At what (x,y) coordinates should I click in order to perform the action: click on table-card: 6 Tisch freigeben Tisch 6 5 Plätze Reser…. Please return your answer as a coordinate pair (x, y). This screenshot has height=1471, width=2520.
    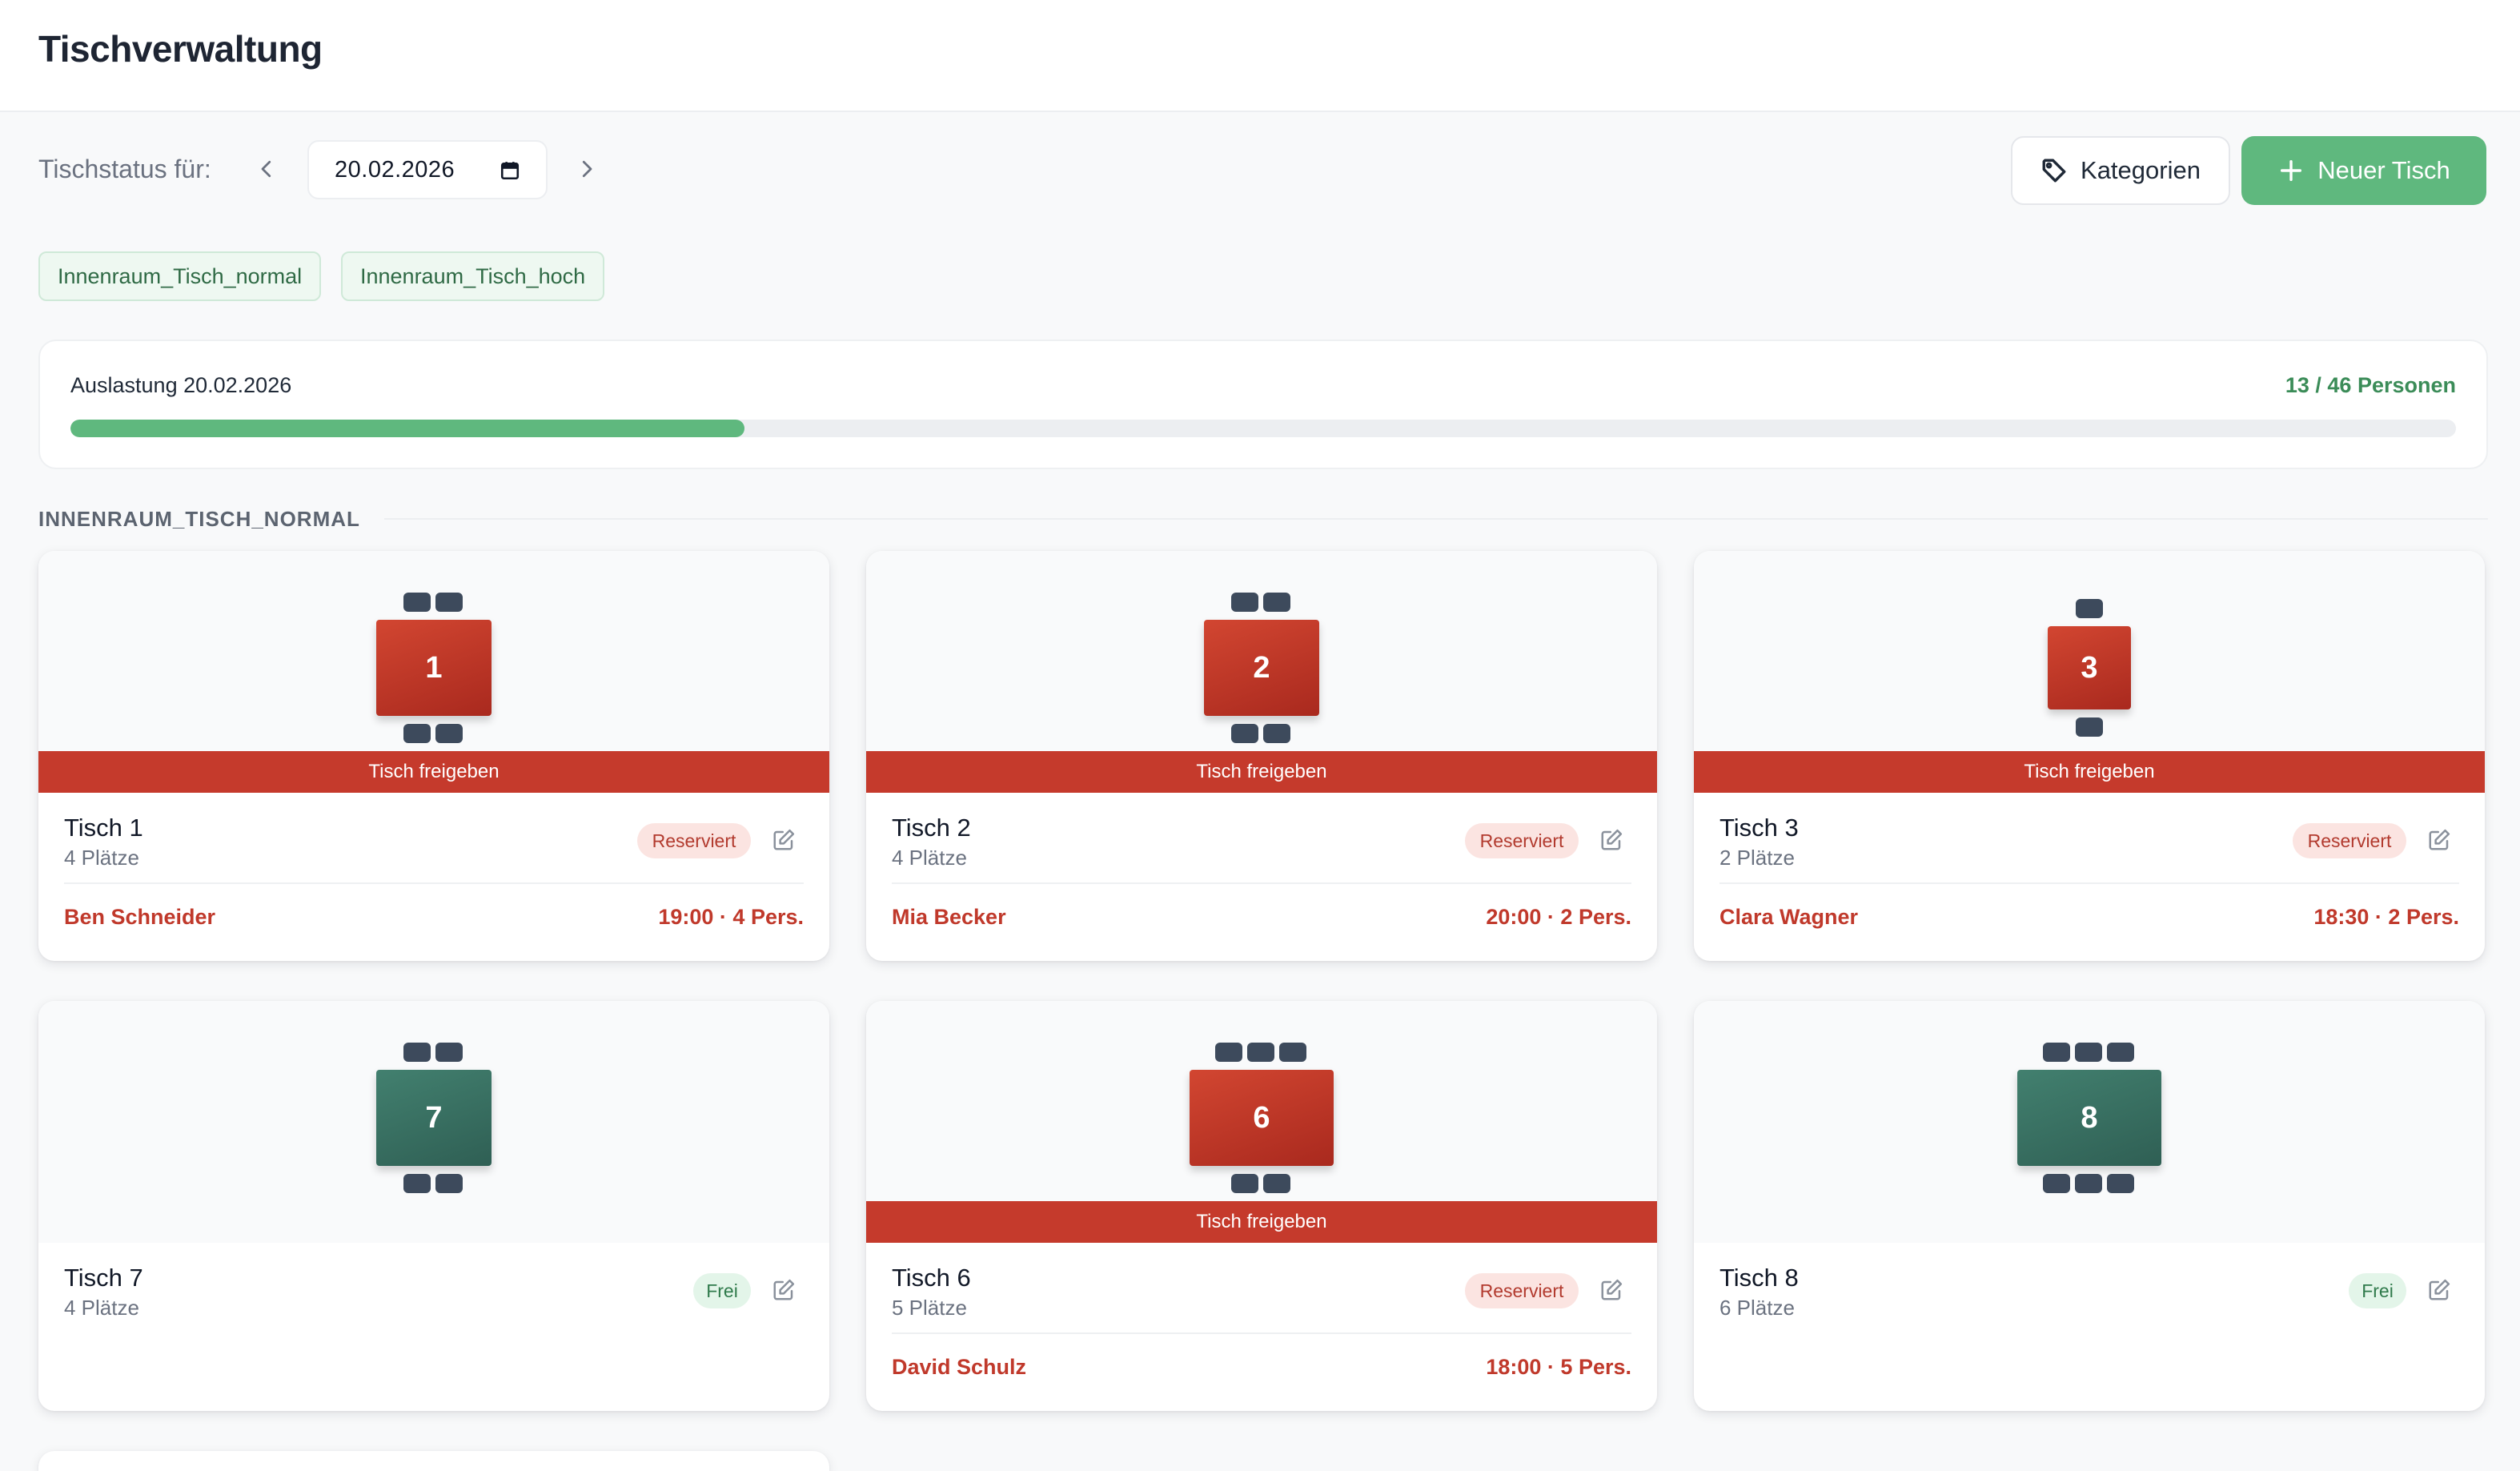
    Looking at the image, I should click on (1261, 1206).